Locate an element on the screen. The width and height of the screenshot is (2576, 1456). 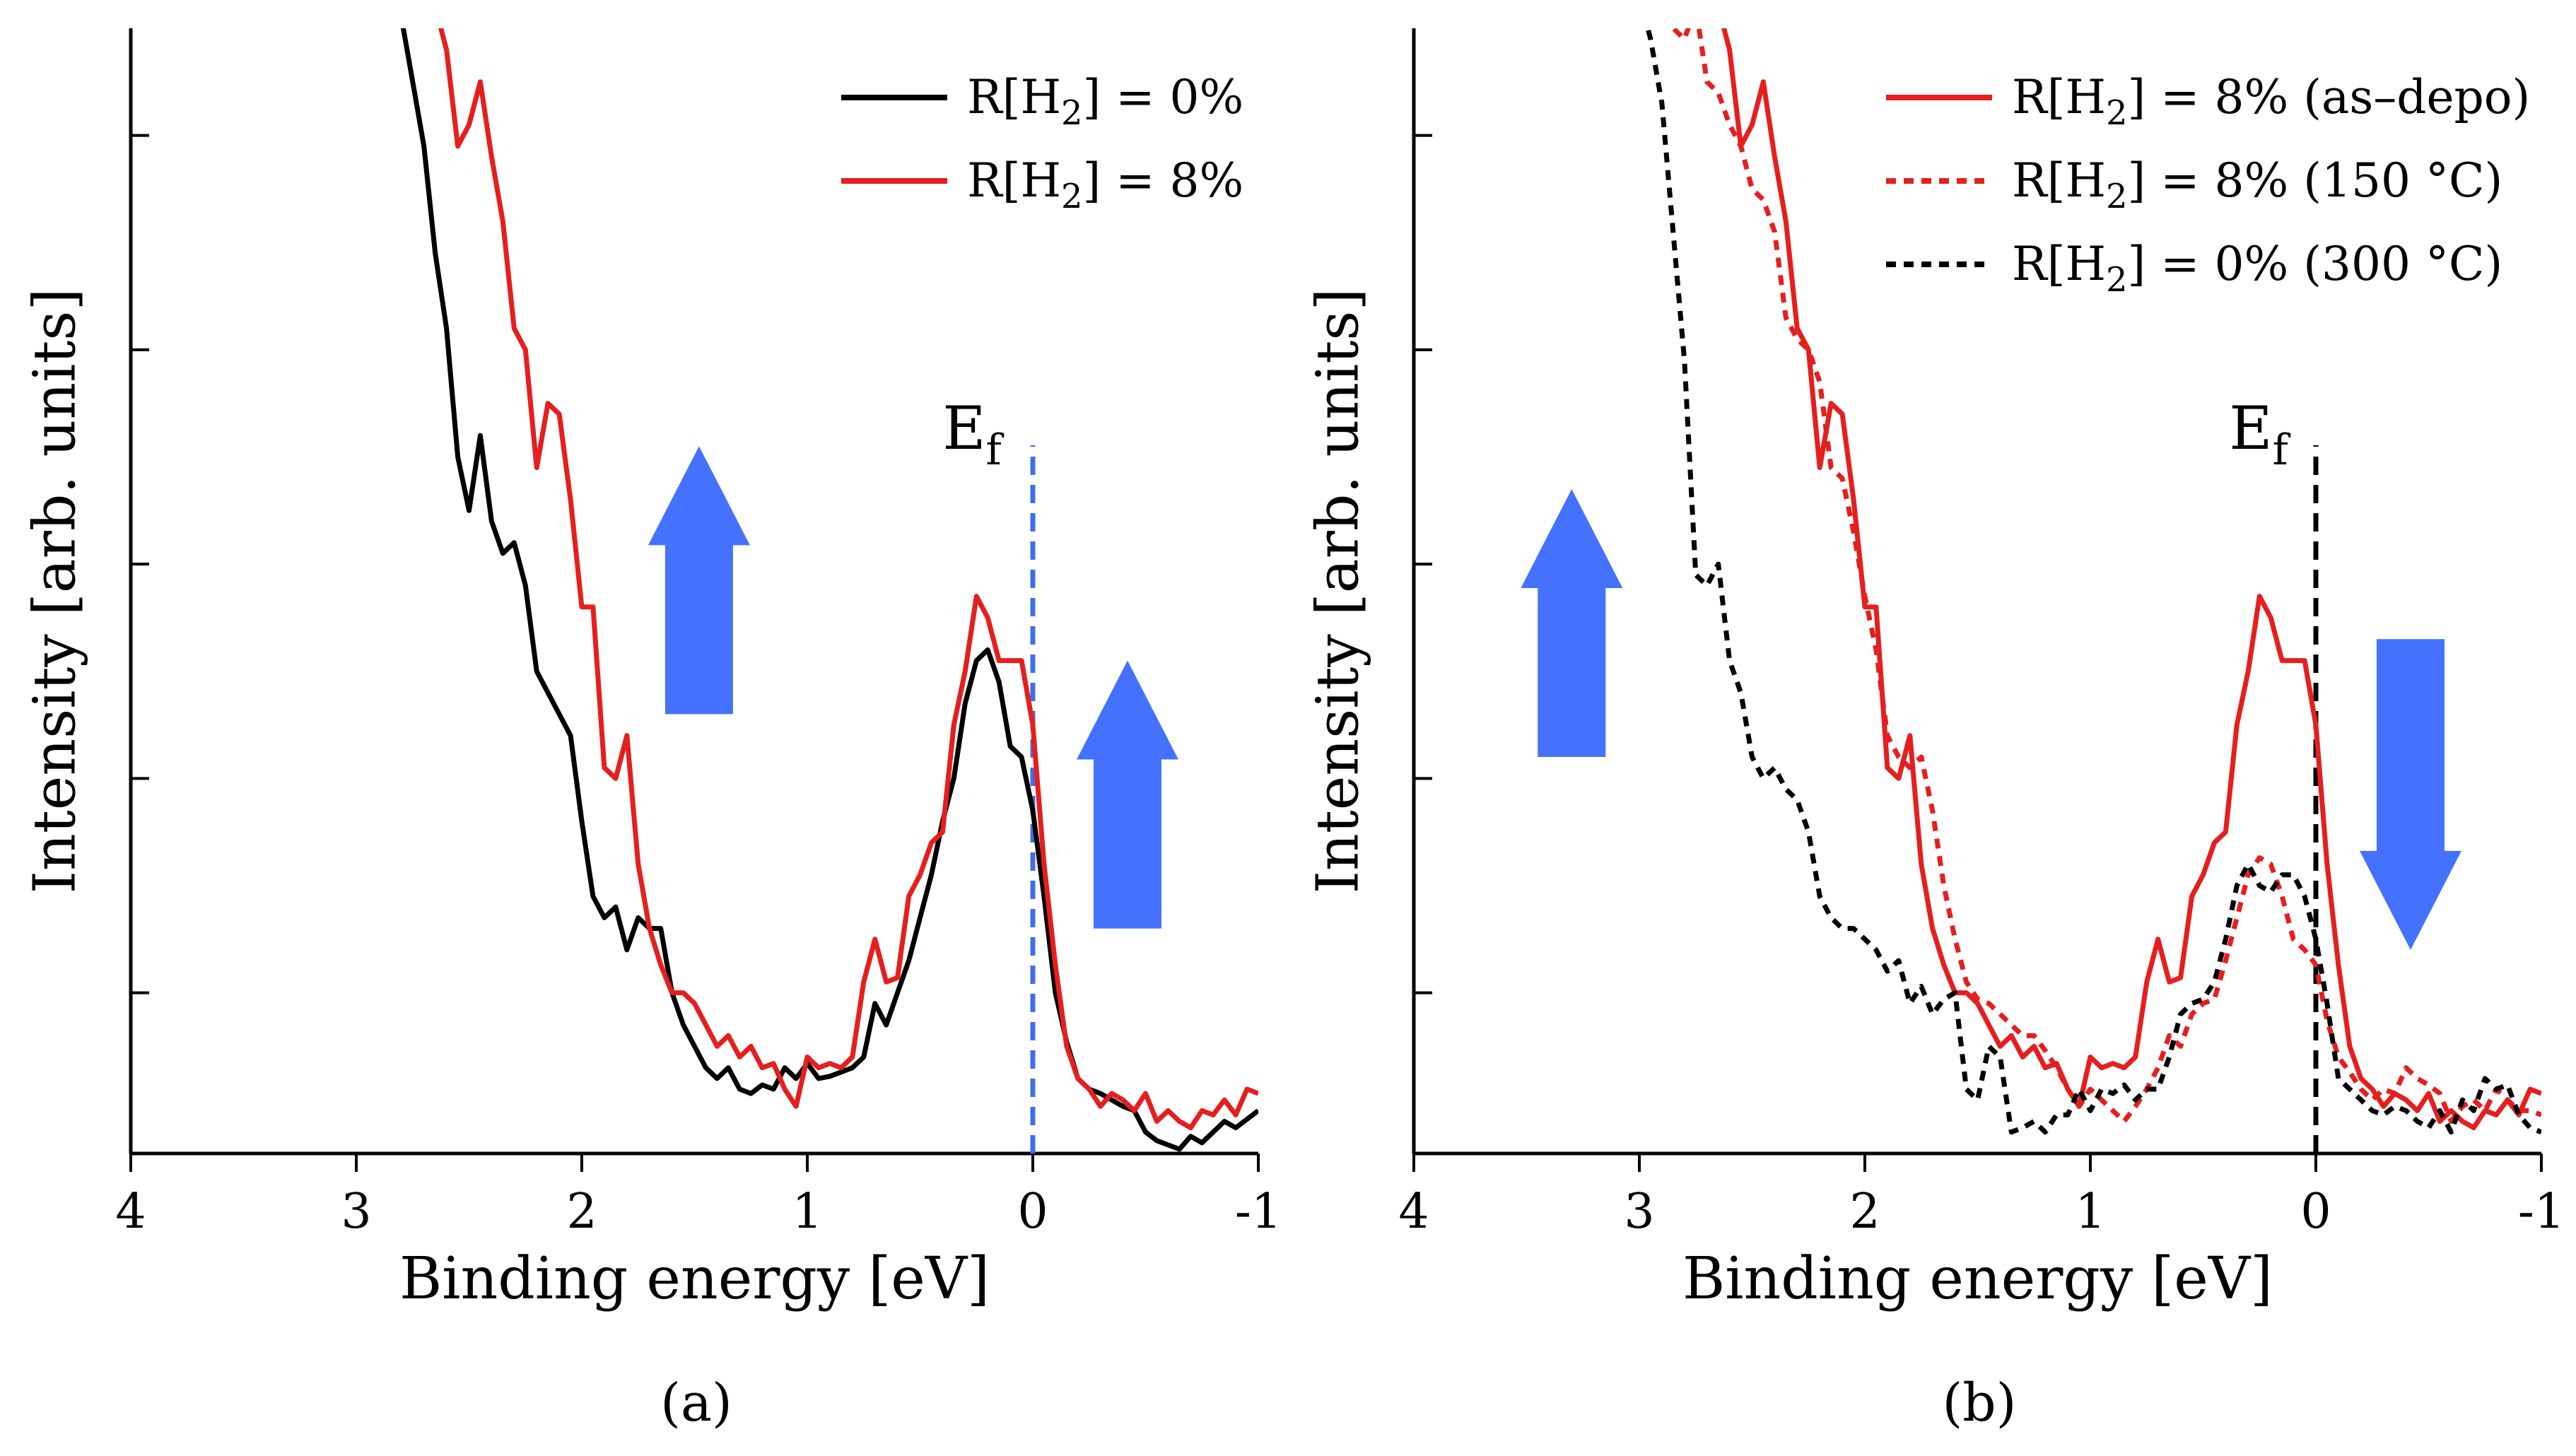
legend-entry-tail: ] = 0% (300 °C) is located at coordinates (2316, 264).